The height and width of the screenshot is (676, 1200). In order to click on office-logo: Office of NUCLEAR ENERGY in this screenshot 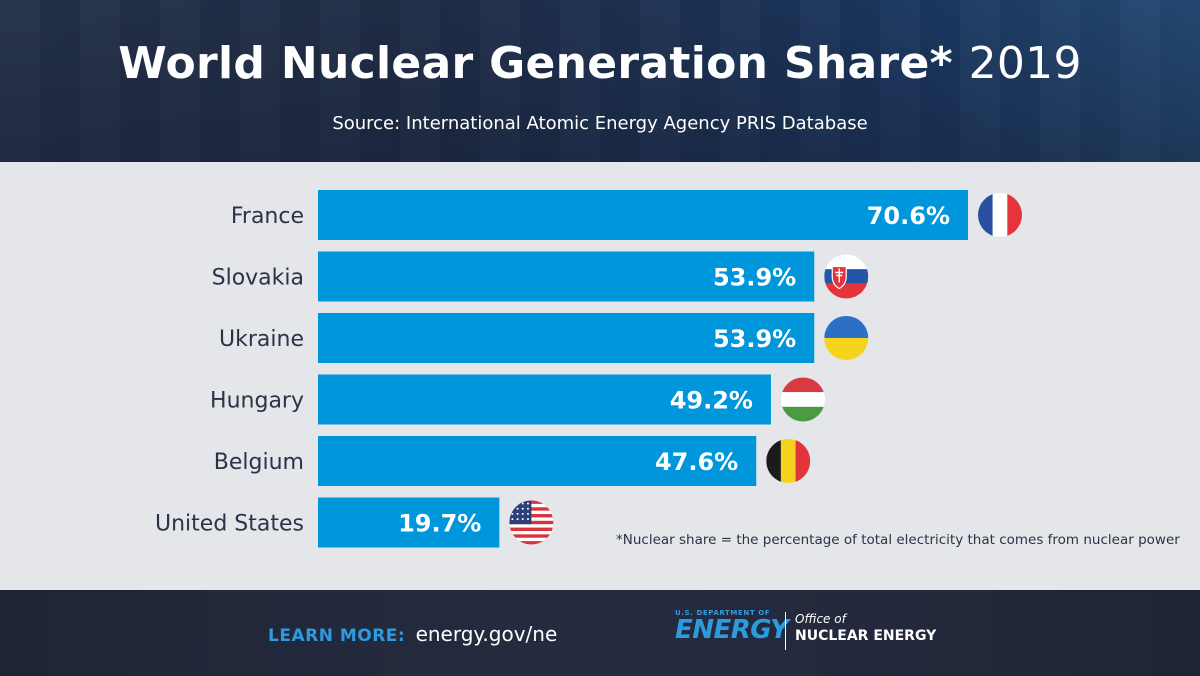, I will do `click(865, 628)`.